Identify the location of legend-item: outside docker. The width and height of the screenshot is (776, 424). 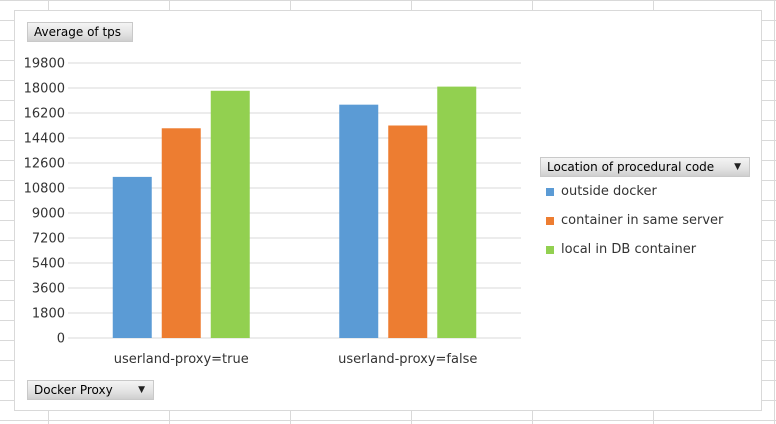
(651, 197).